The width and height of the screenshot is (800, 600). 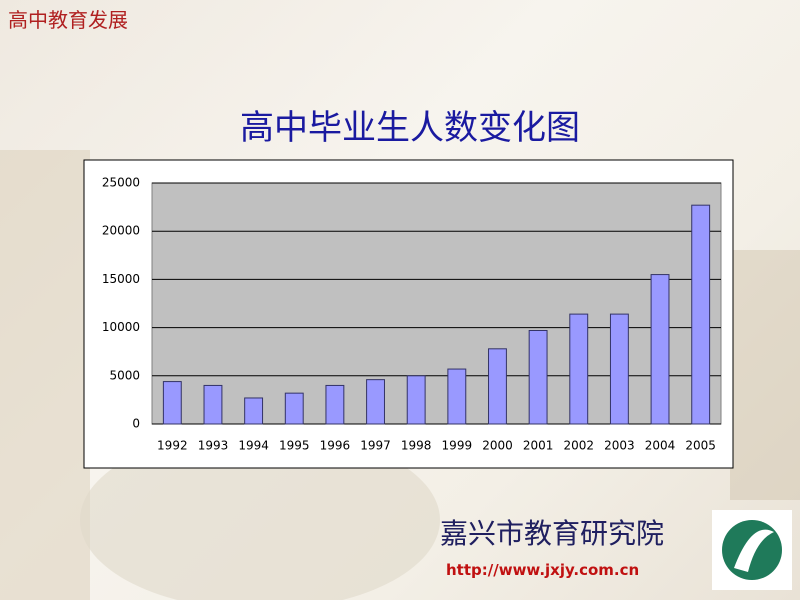 I want to click on x-tick-label: 2002, so click(x=578, y=446).